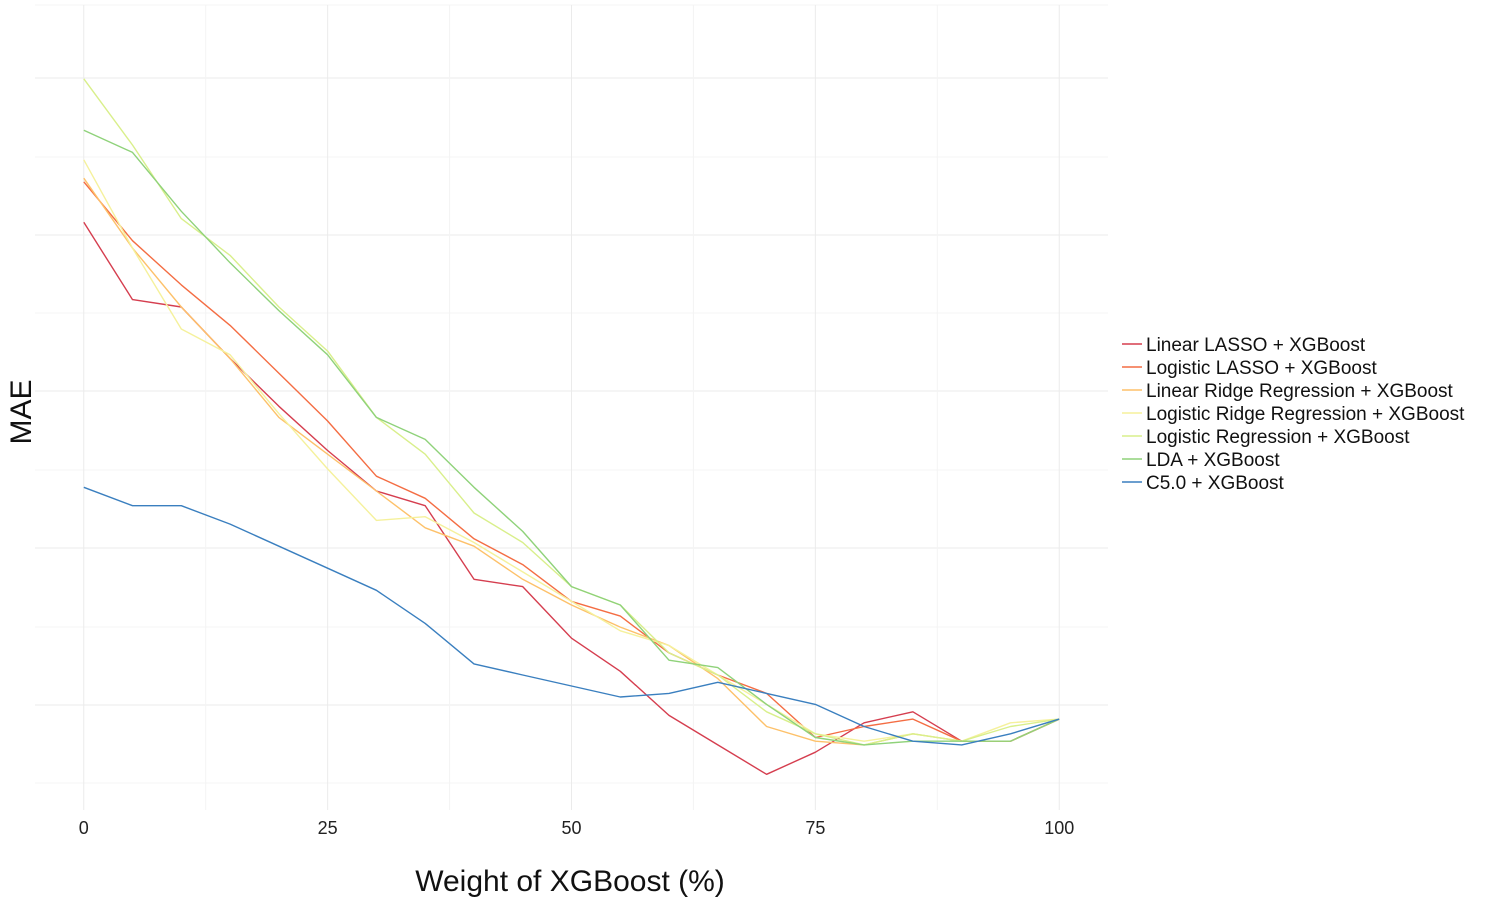 The height and width of the screenshot is (900, 1500). I want to click on x-tick-label: 75, so click(815, 828).